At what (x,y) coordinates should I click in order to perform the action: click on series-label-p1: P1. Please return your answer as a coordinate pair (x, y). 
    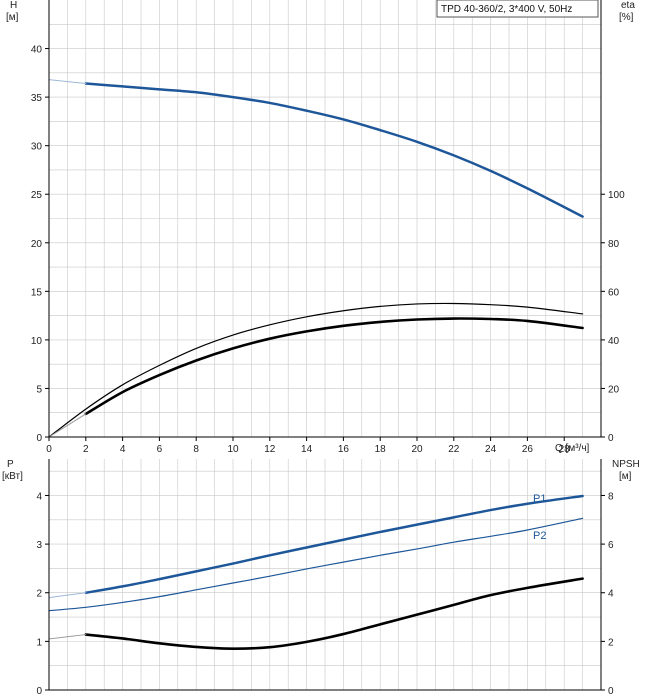
    Looking at the image, I should click on (539, 499).